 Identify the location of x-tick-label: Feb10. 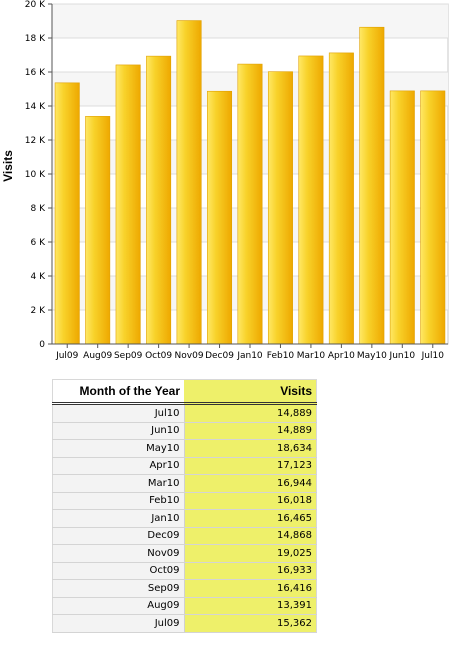
(281, 356).